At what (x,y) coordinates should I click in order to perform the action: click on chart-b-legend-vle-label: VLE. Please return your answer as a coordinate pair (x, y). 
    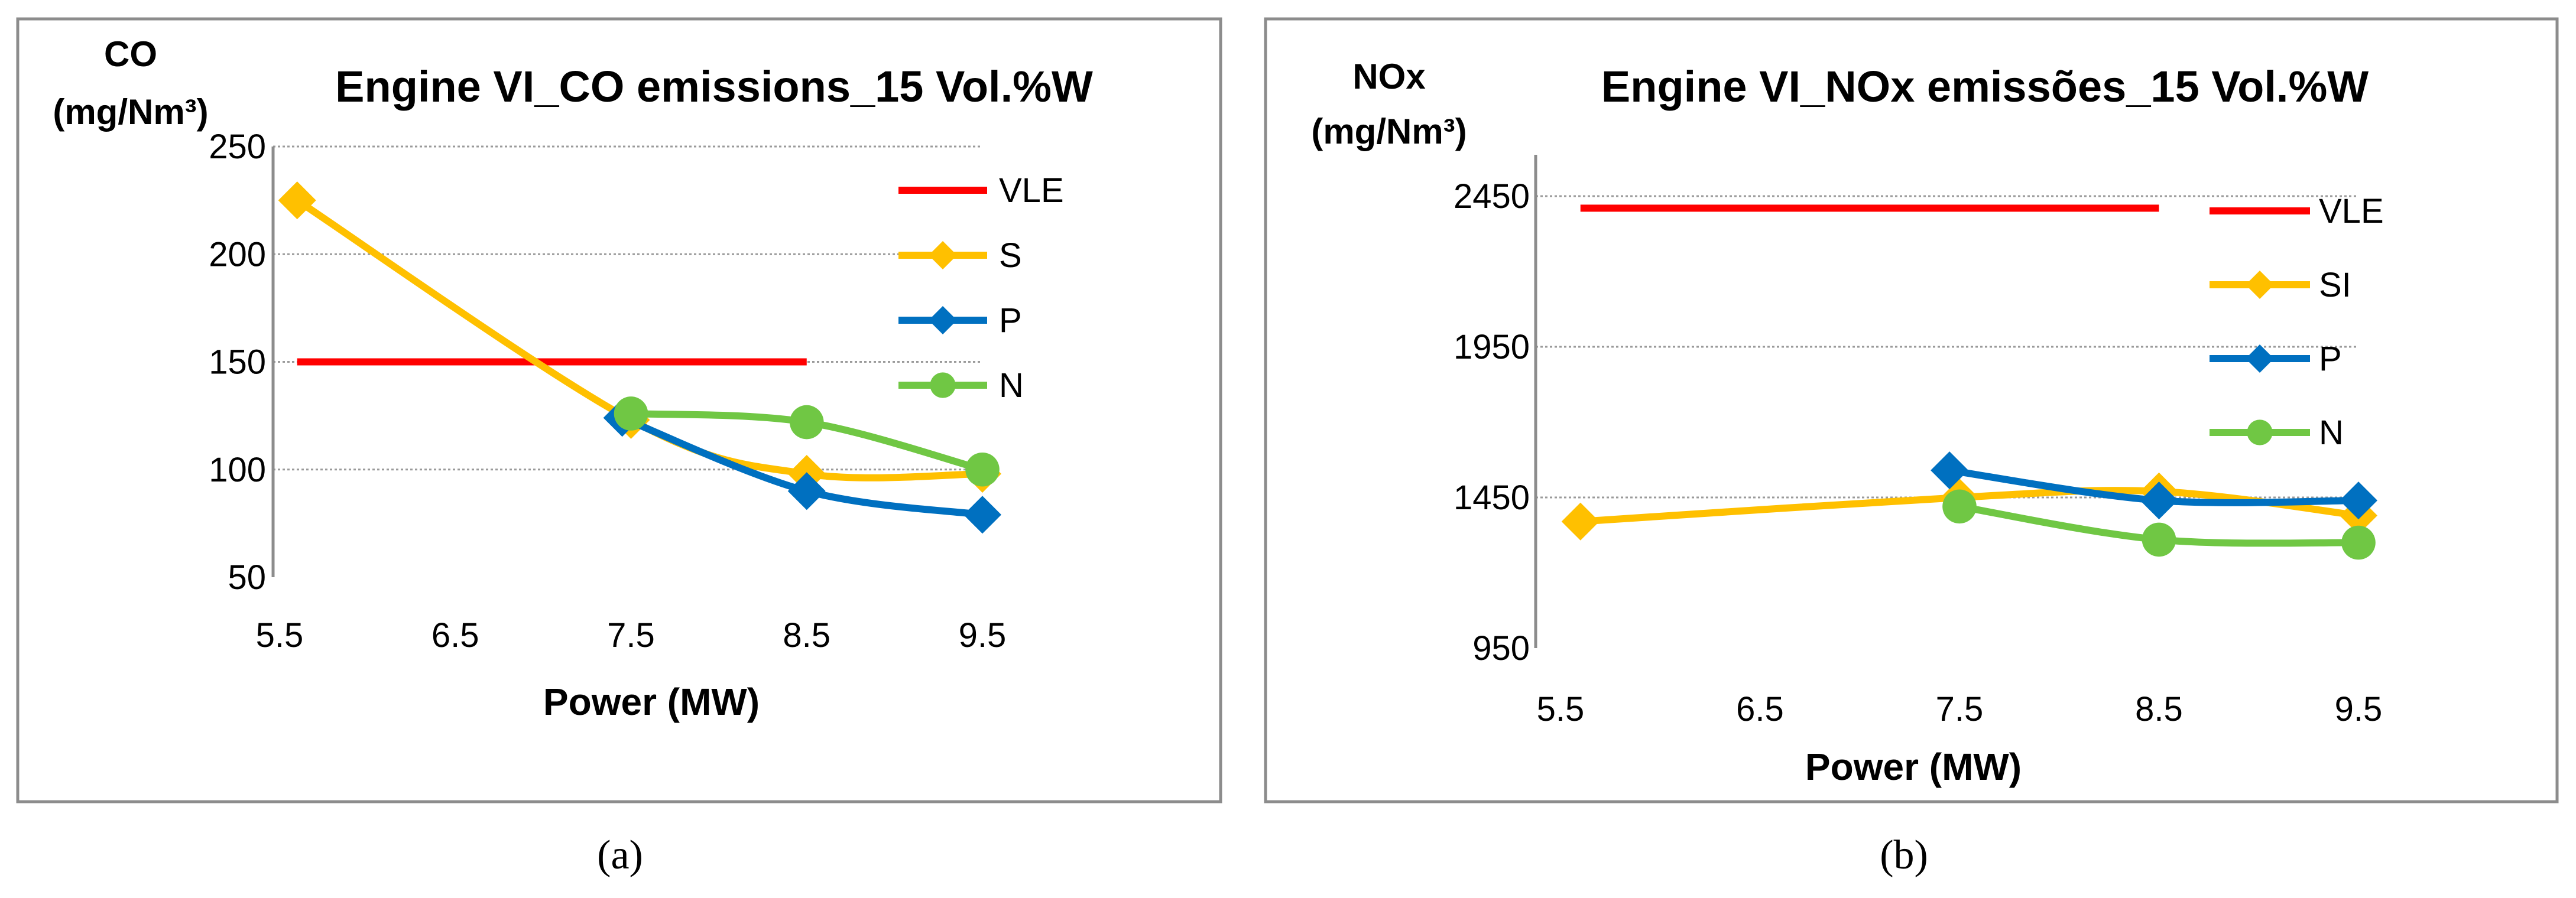
    Looking at the image, I should click on (2351, 211).